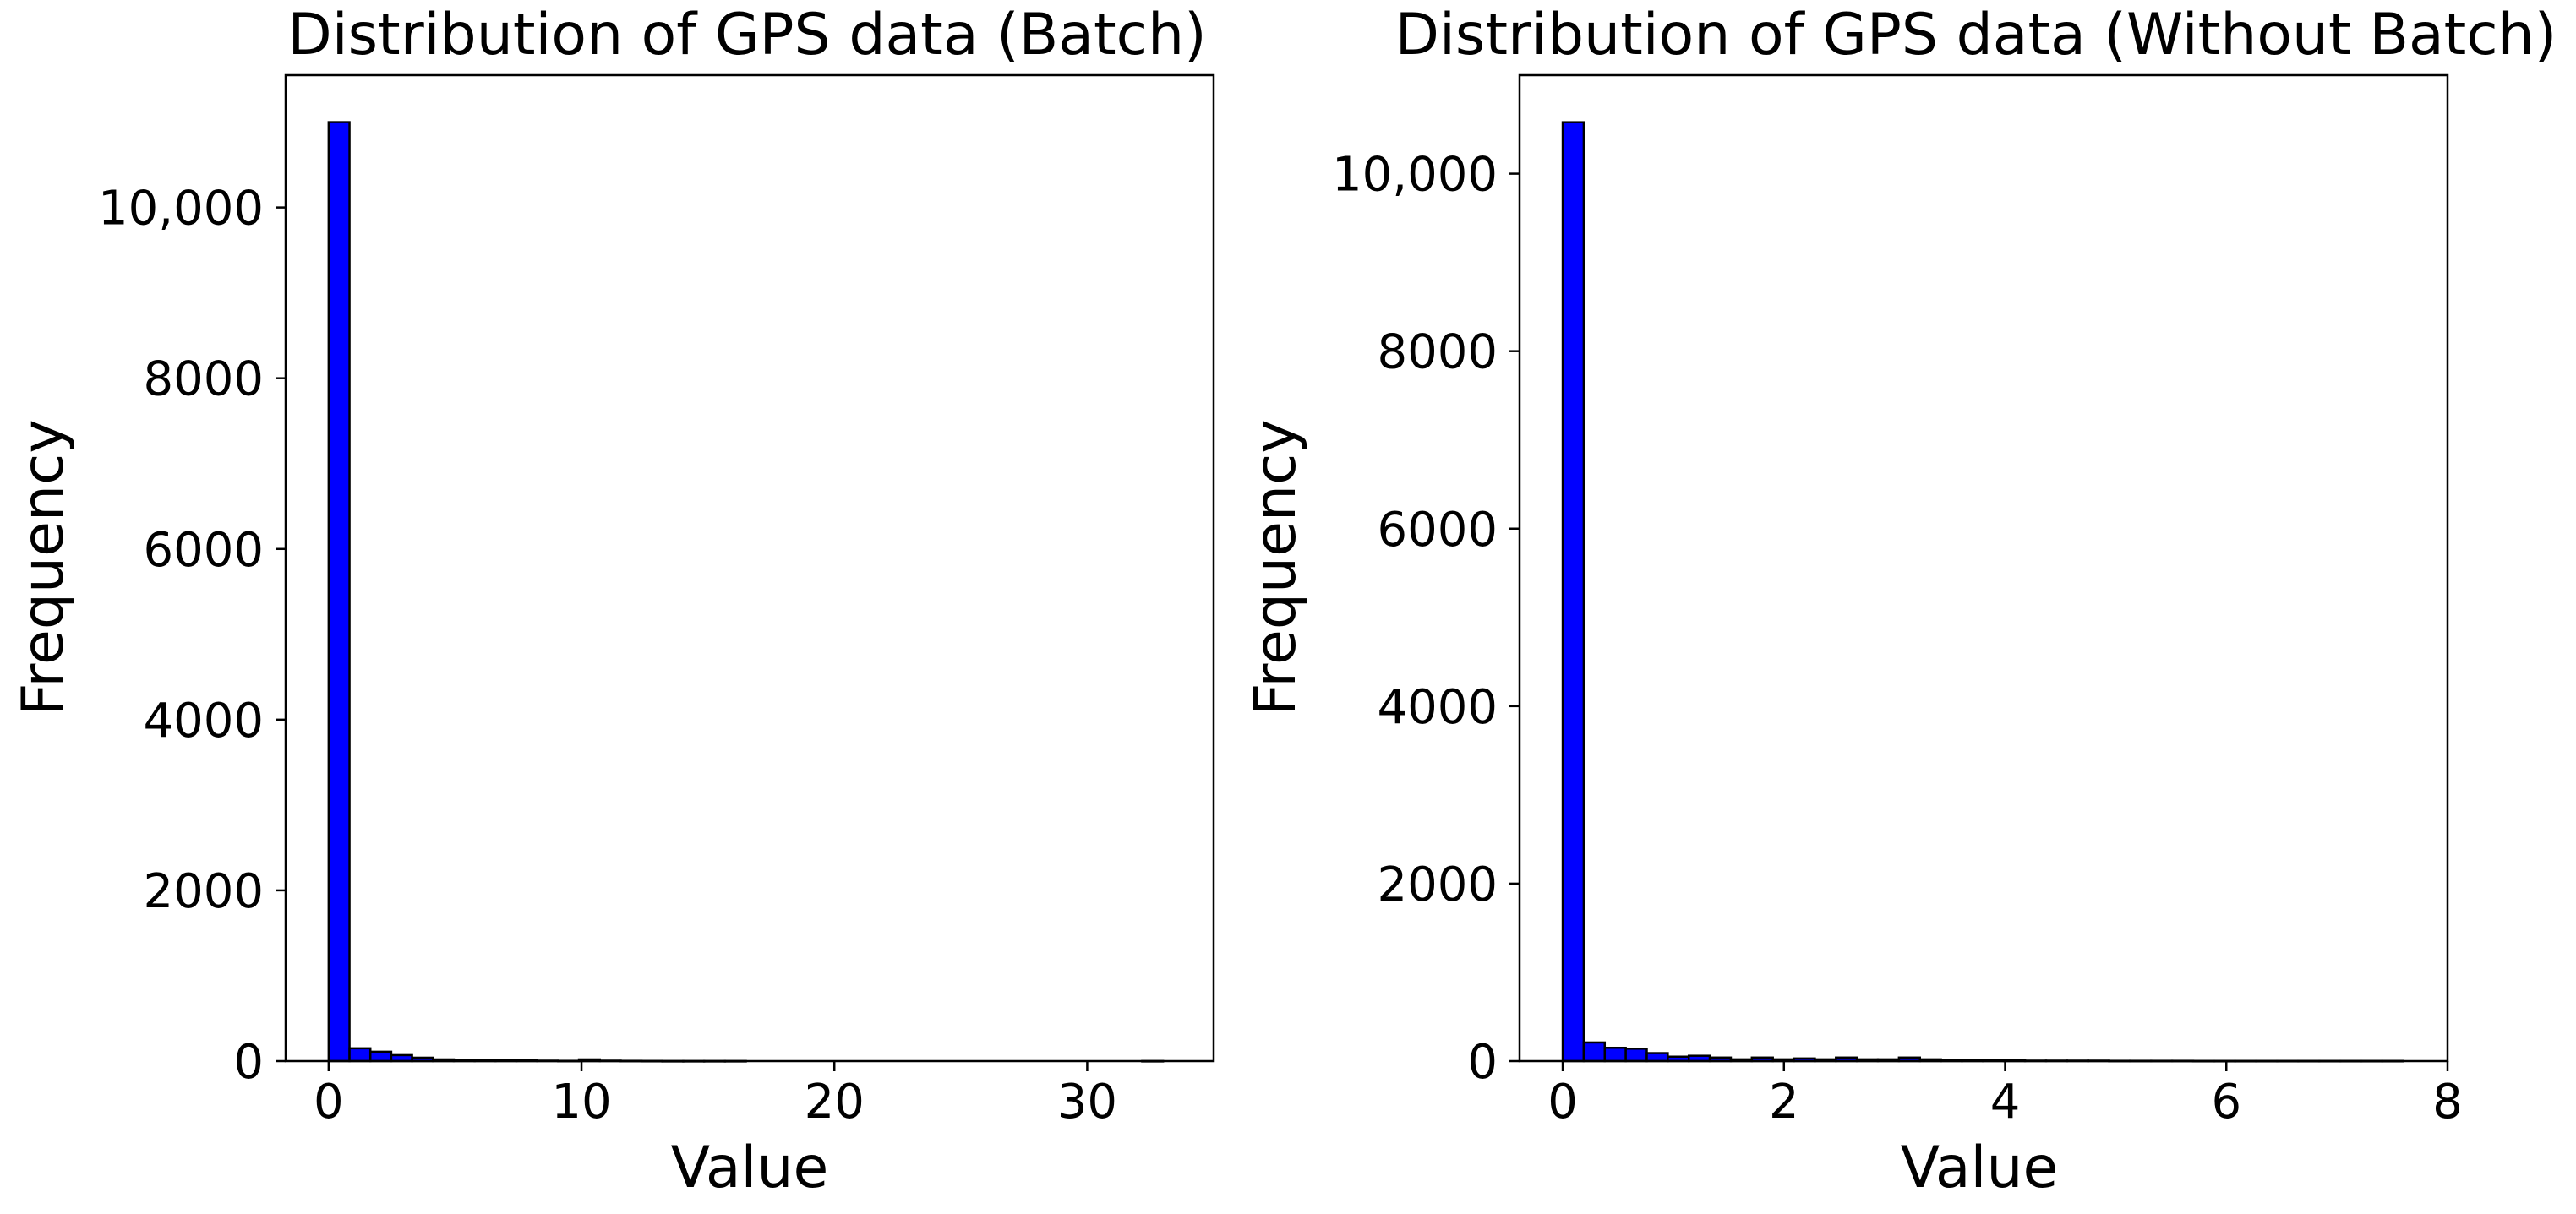  Describe the element at coordinates (2447, 1102) in the screenshot. I see `x-tick-label: 8` at that location.